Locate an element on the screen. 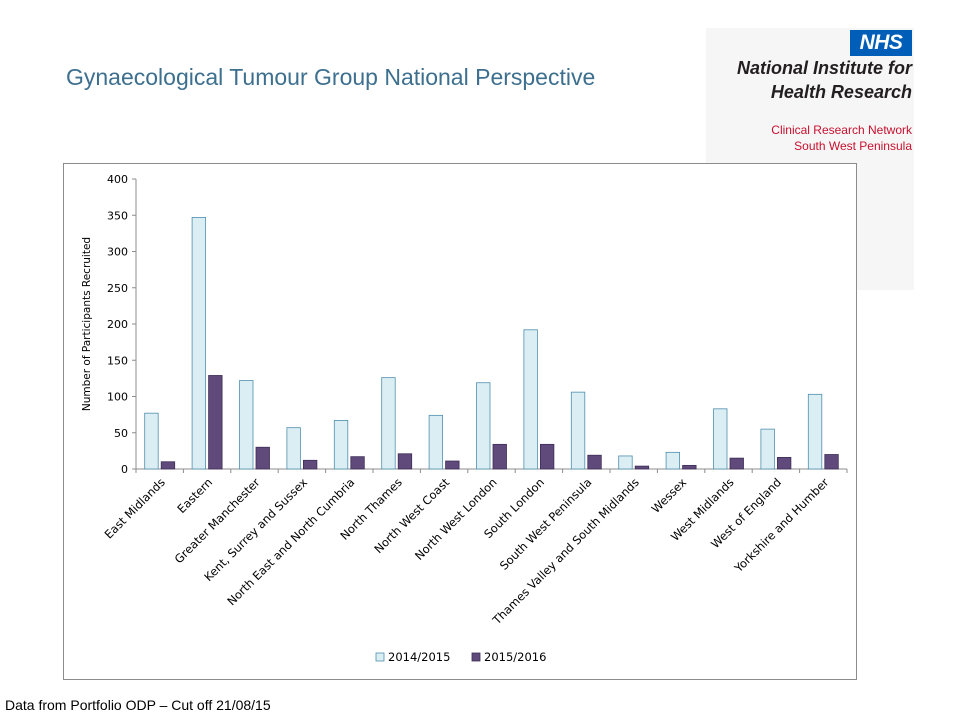 The width and height of the screenshot is (960, 720). nhs-badge: NHS is located at coordinates (881, 43).